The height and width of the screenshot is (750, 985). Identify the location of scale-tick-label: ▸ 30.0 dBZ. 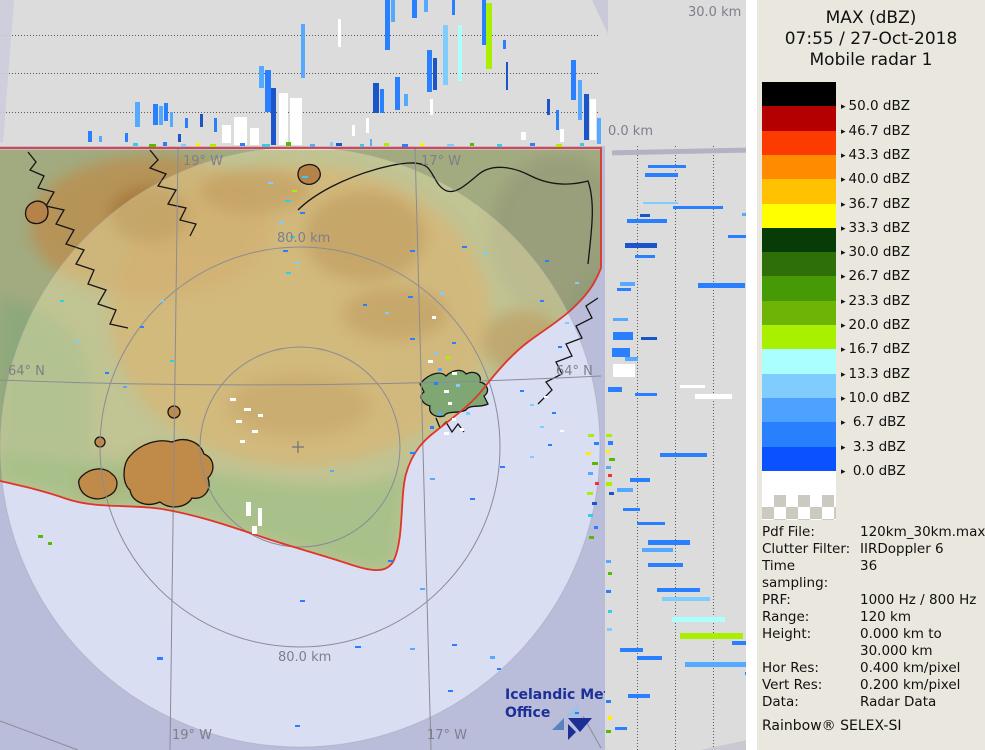
(875, 252).